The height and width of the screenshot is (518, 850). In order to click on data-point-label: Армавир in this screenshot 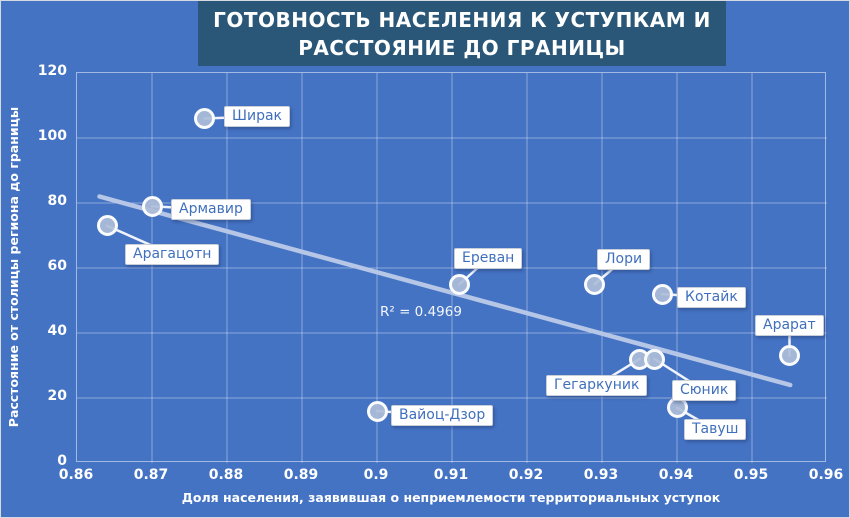, I will do `click(211, 209)`.